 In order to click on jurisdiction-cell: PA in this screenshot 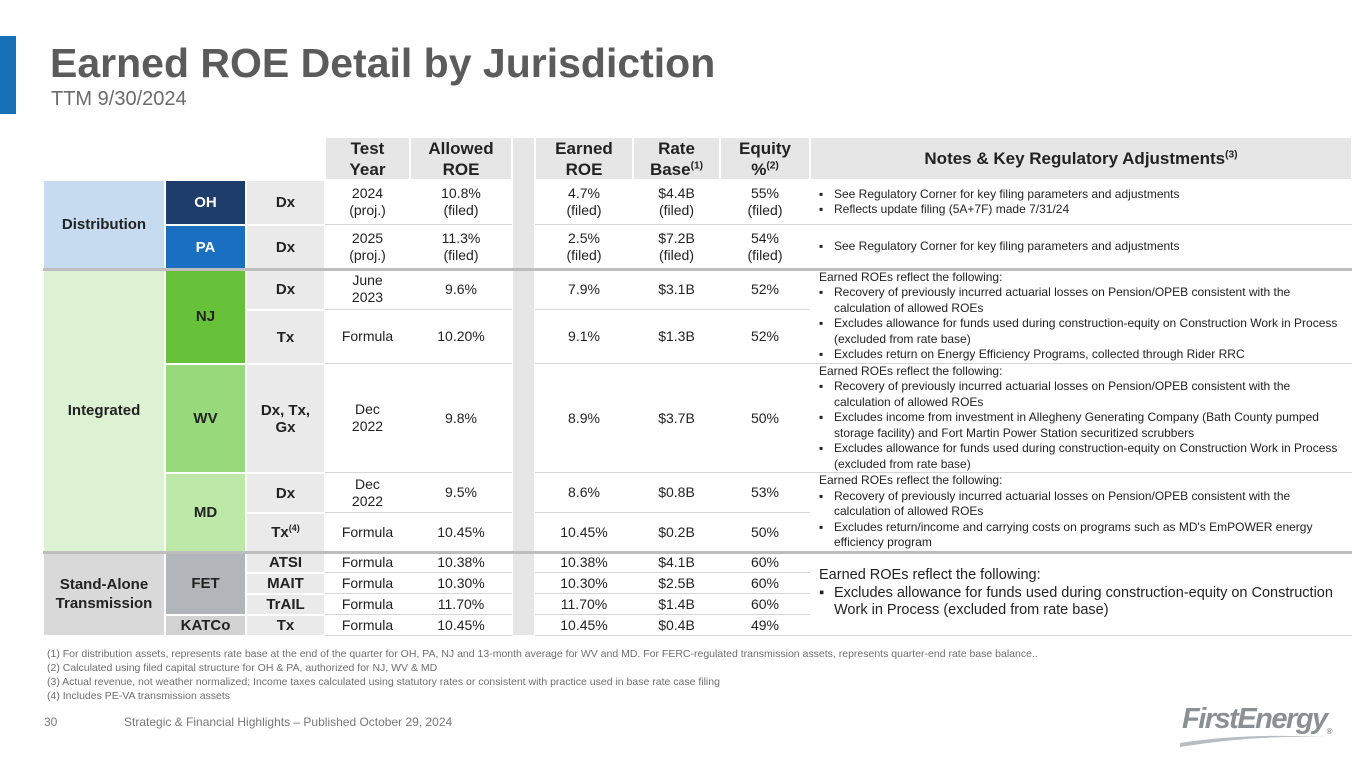, I will do `click(205, 247)`.